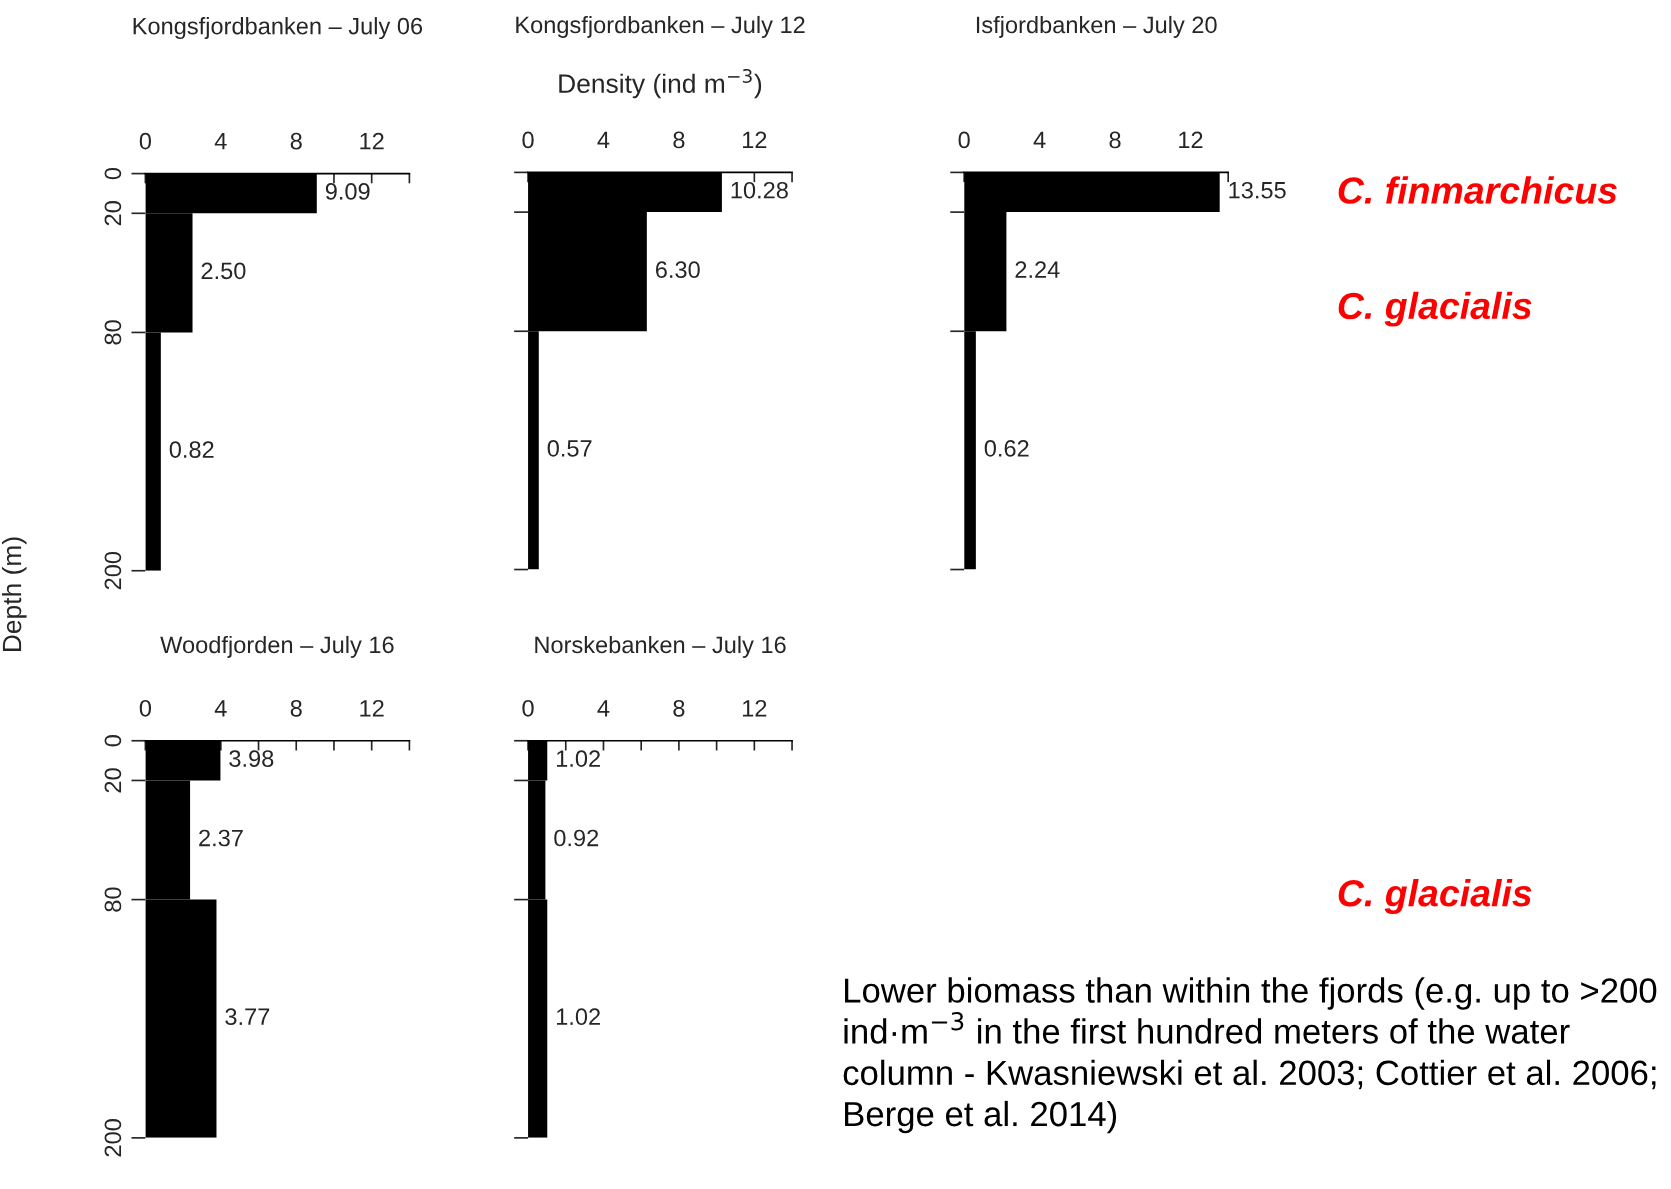 The image size is (1671, 1189). What do you see at coordinates (677, 270) in the screenshot?
I see `data-label: 6.30` at bounding box center [677, 270].